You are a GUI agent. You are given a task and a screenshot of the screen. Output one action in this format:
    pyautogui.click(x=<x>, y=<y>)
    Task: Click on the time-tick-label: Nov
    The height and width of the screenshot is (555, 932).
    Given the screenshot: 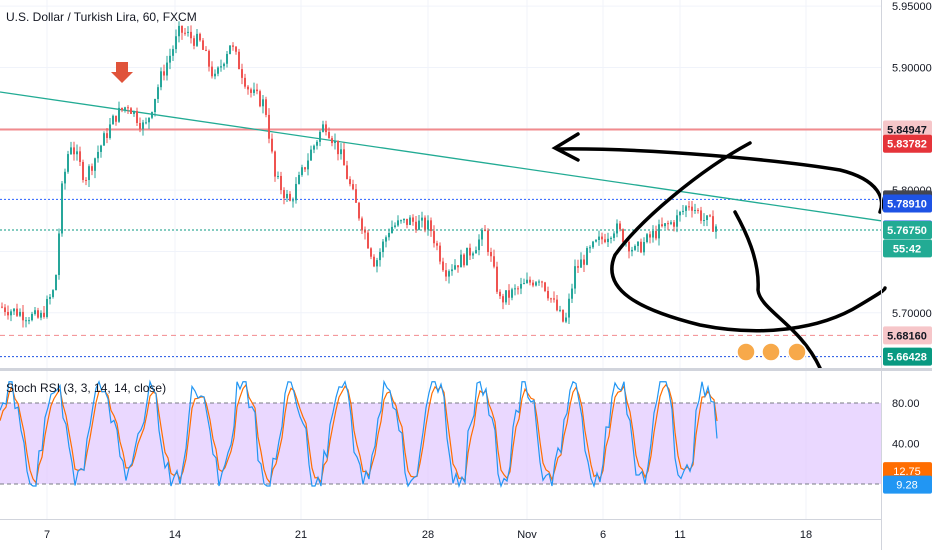 What is the action you would take?
    pyautogui.click(x=527, y=535)
    